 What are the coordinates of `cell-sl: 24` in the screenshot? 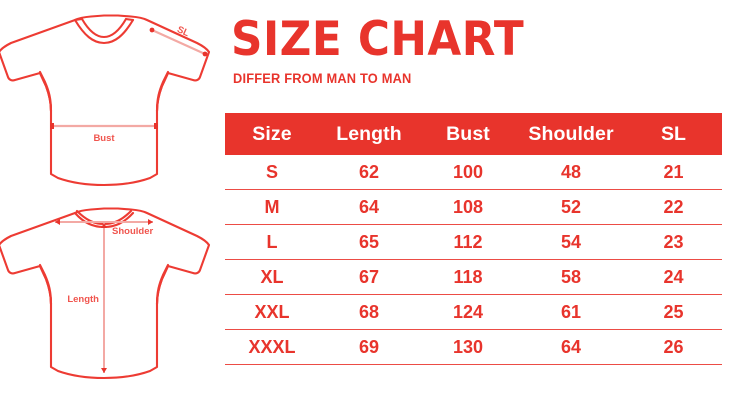 It's located at (673, 277).